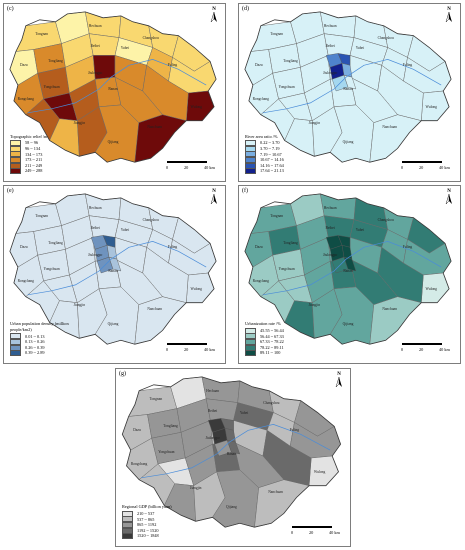 The width and height of the screenshot is (465, 550). I want to click on legend-item: 210 ~ 537, so click(147, 513).